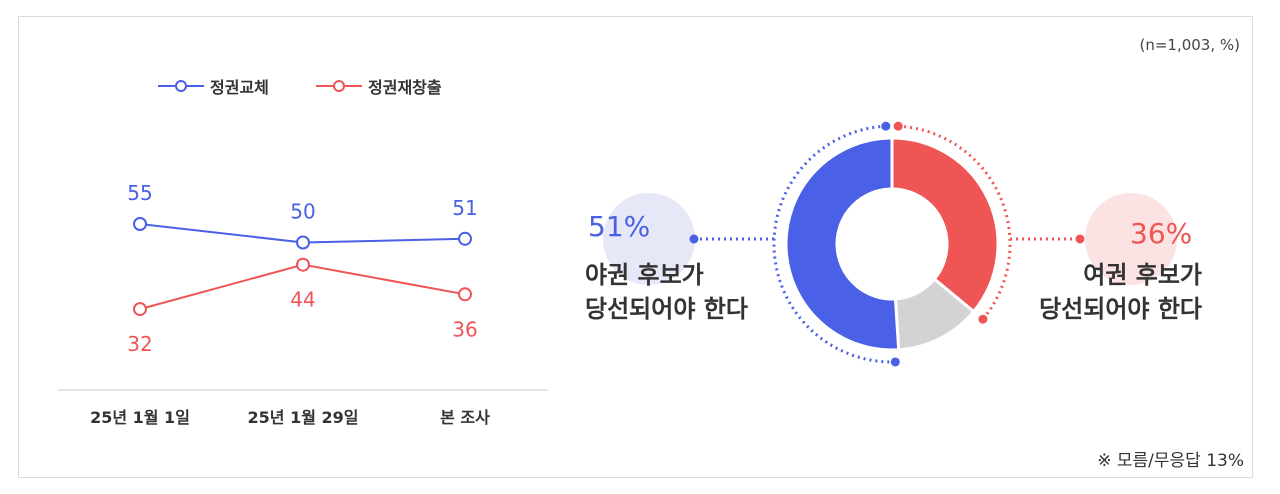 Image resolution: width=1280 pixels, height=494 pixels. I want to click on government-connector-dot, so click(1080, 239).